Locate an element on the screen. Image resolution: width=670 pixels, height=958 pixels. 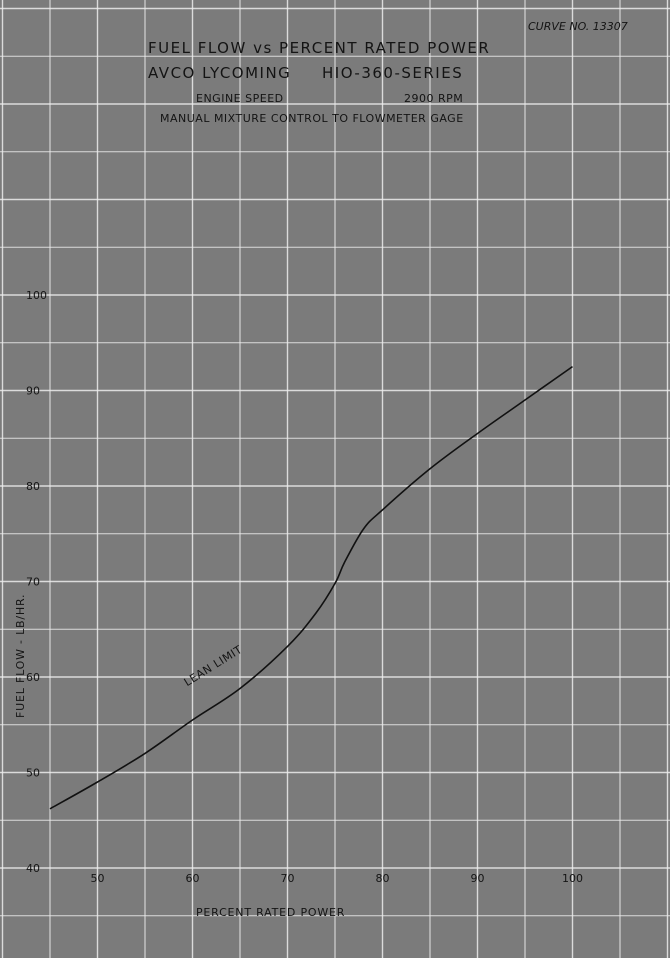
x-axis-label: PERCENT RATED POWER is located at coordinates (270, 912).